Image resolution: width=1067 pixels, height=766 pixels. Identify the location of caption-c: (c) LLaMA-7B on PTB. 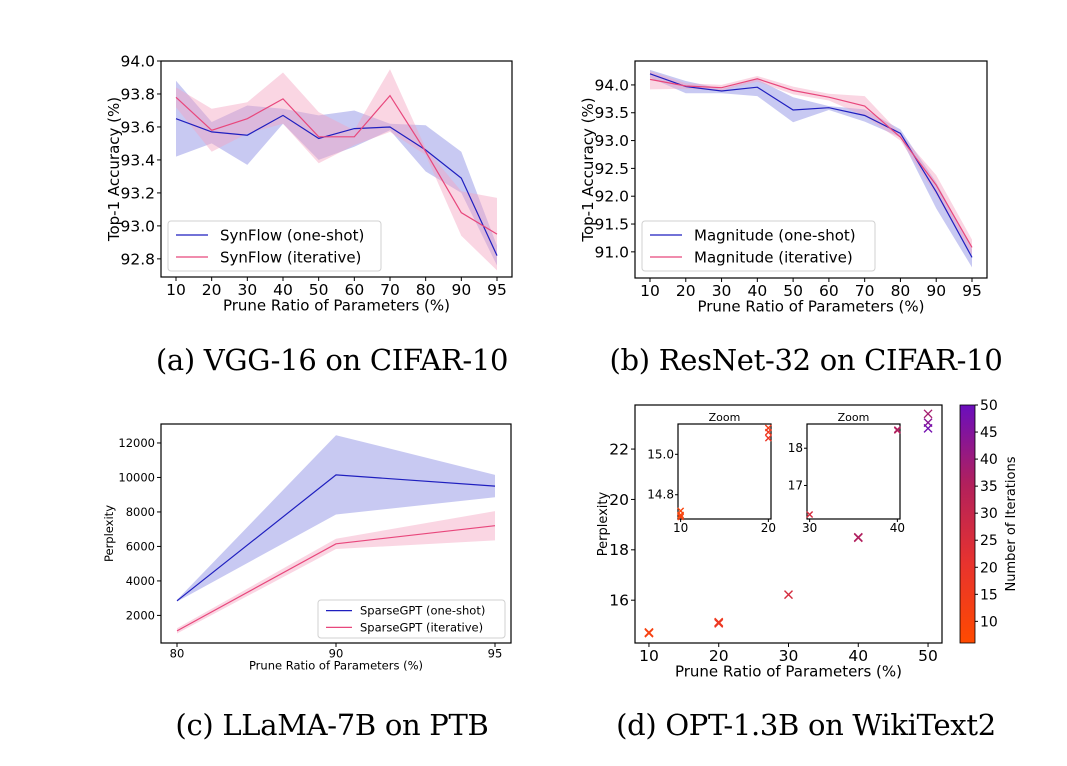
(332, 725).